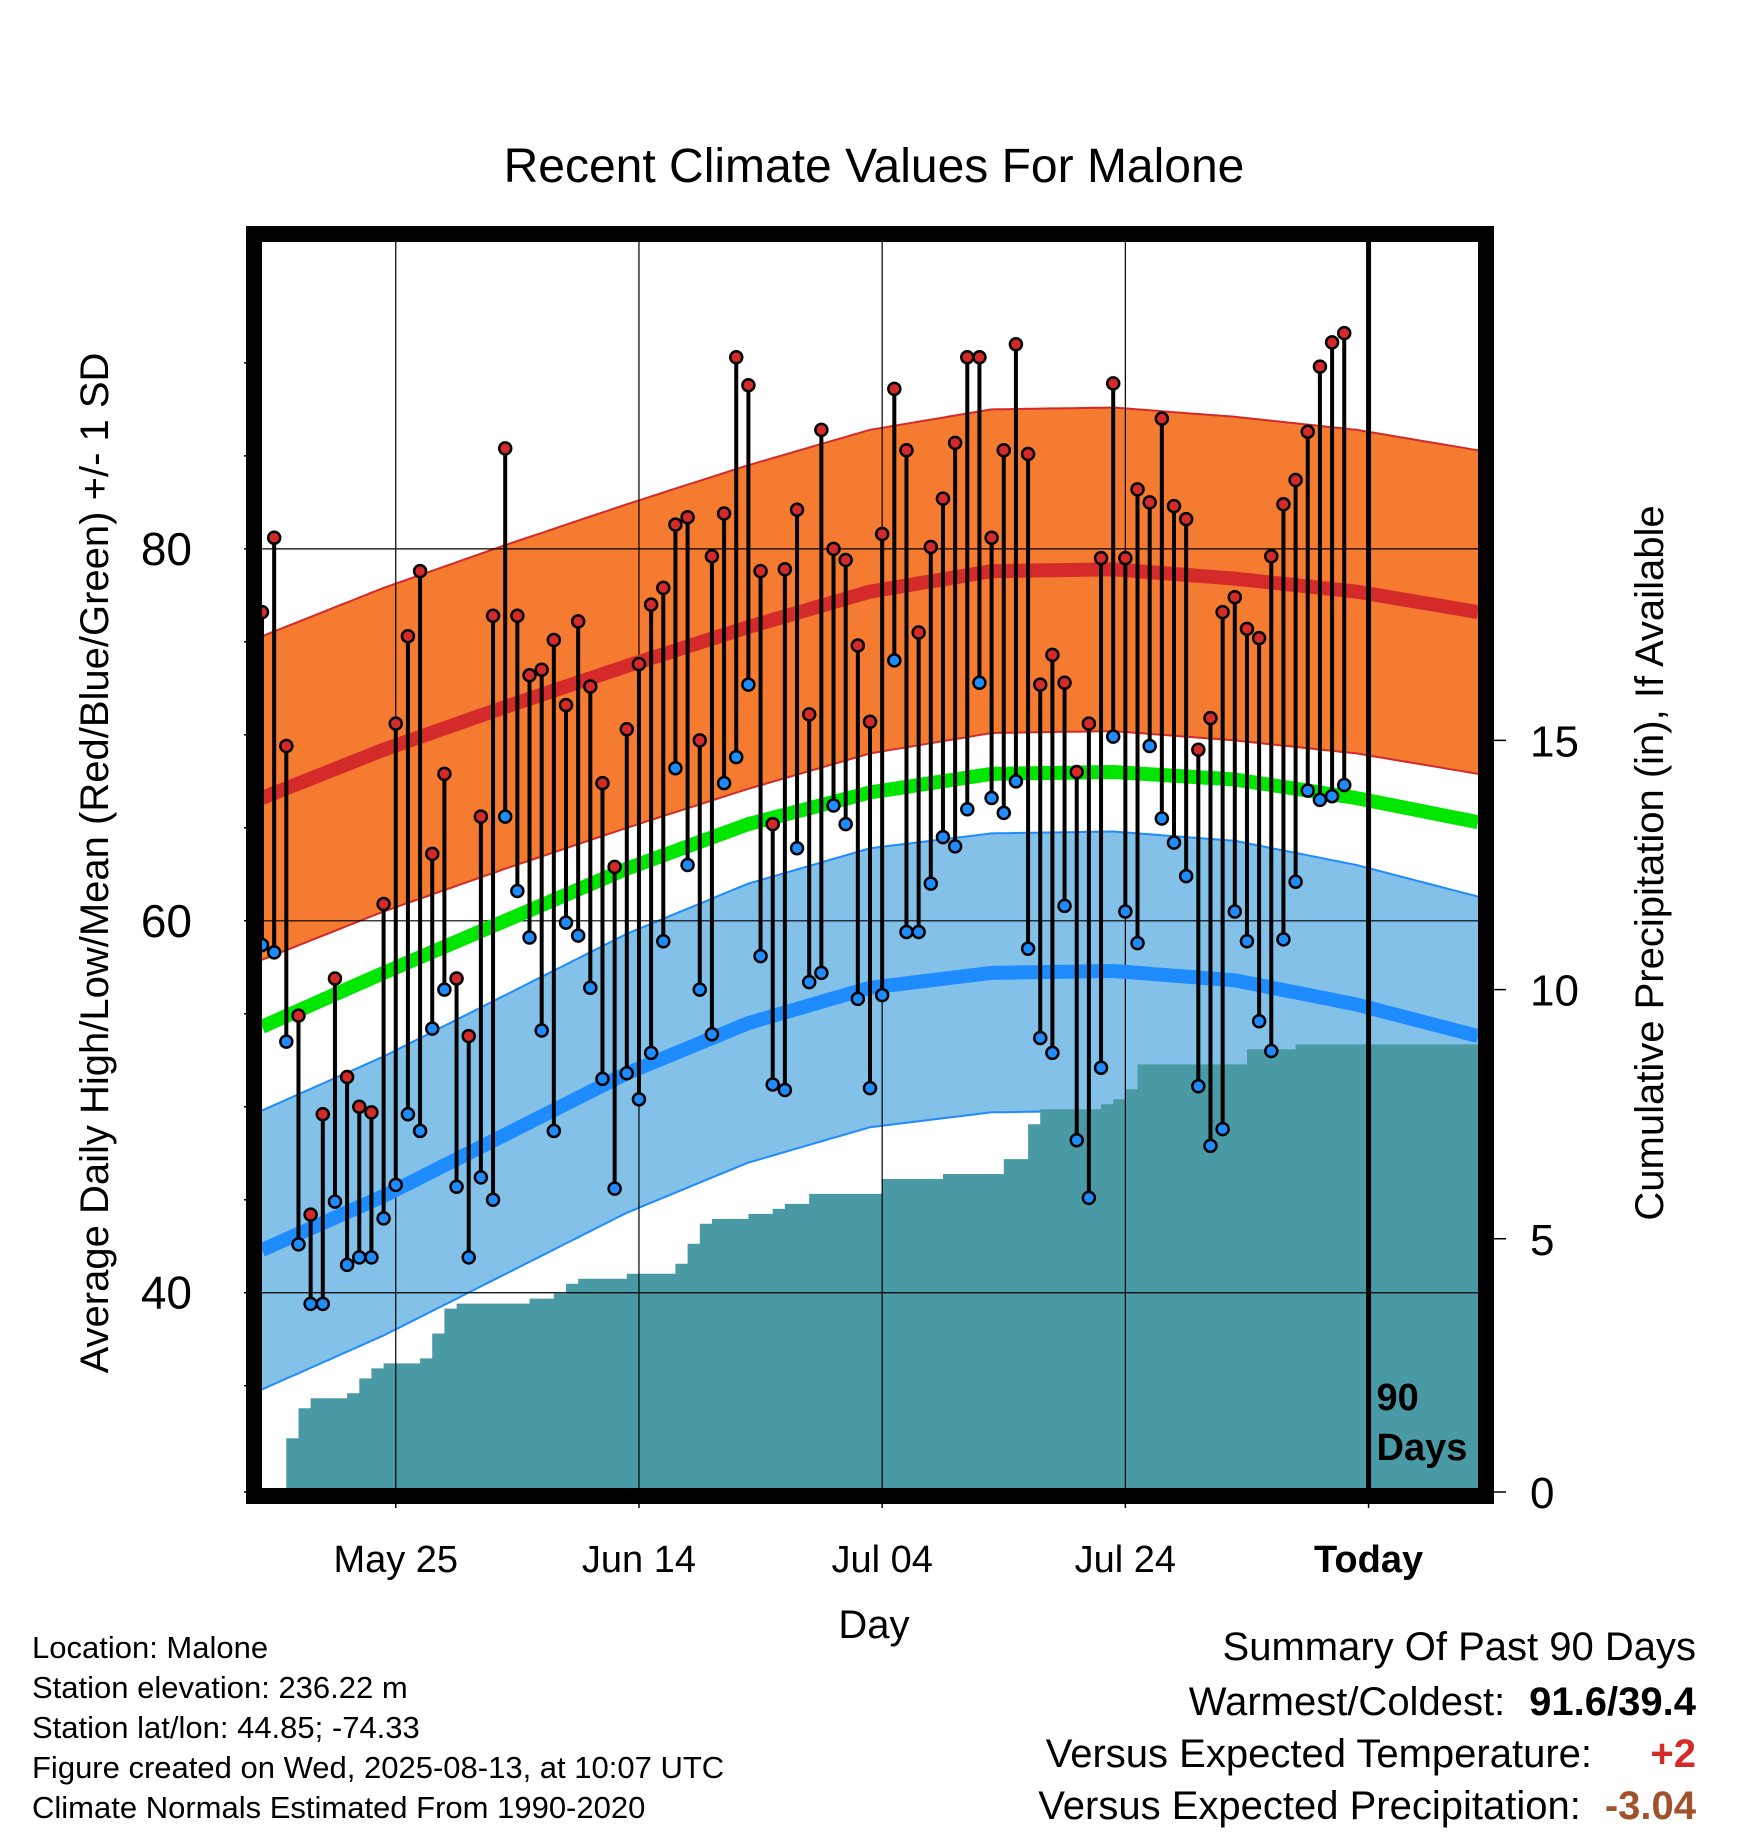 This screenshot has height=1832, width=1748. Describe the element at coordinates (166, 921) in the screenshot. I see `y-tick-label: 60` at that location.